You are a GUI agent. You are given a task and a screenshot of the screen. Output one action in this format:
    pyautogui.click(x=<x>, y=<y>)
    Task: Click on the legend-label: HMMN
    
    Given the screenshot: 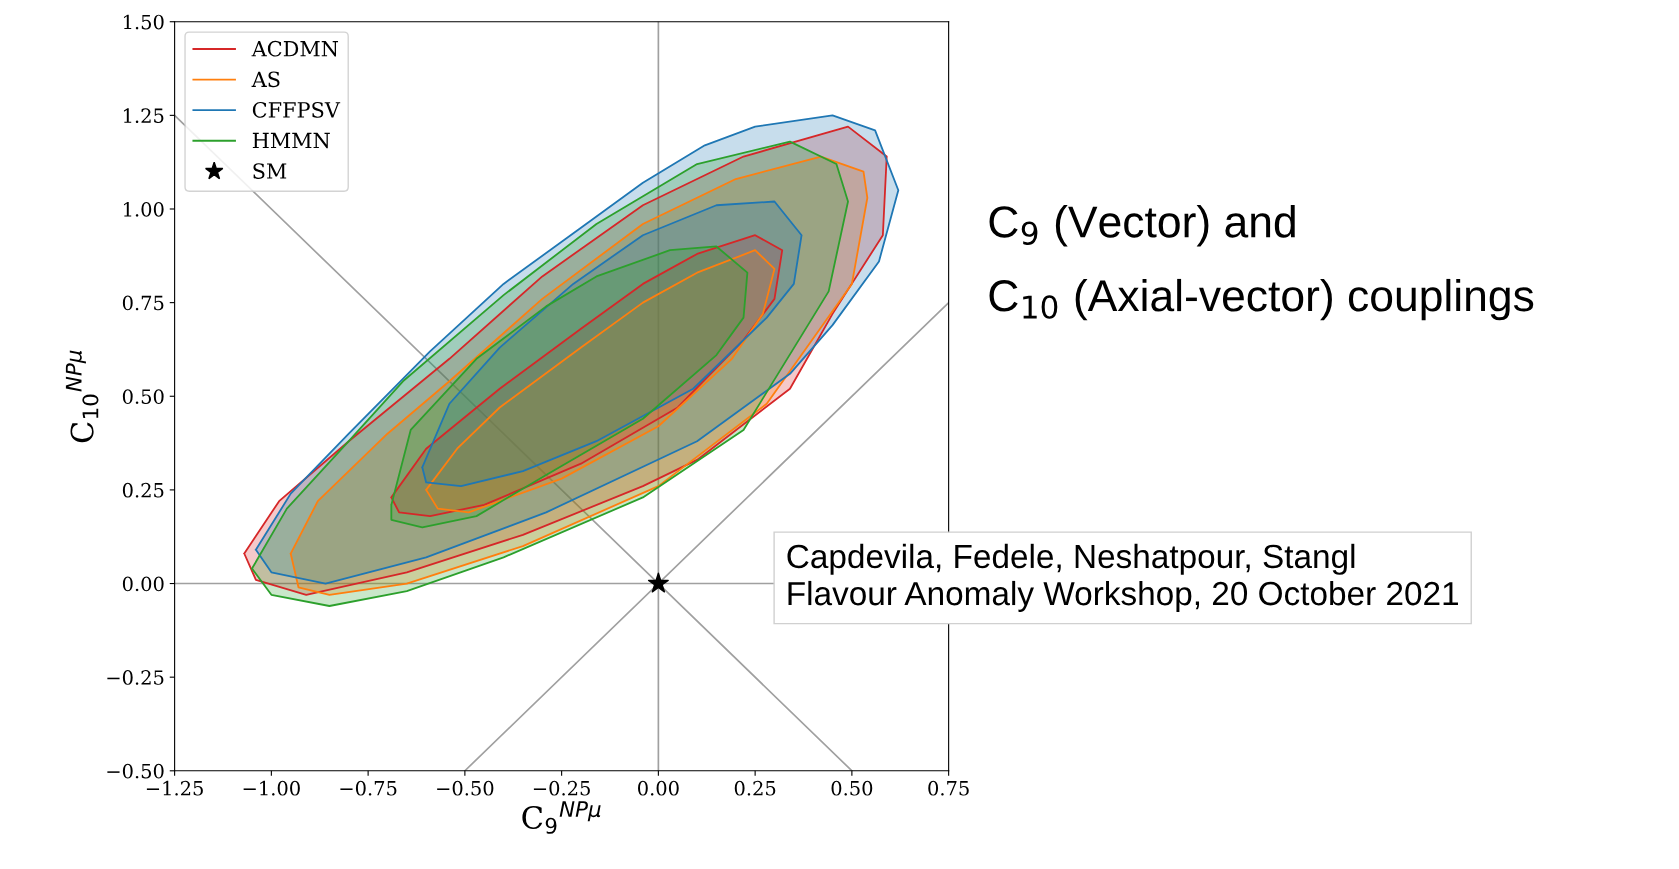 What is the action you would take?
    pyautogui.click(x=291, y=140)
    